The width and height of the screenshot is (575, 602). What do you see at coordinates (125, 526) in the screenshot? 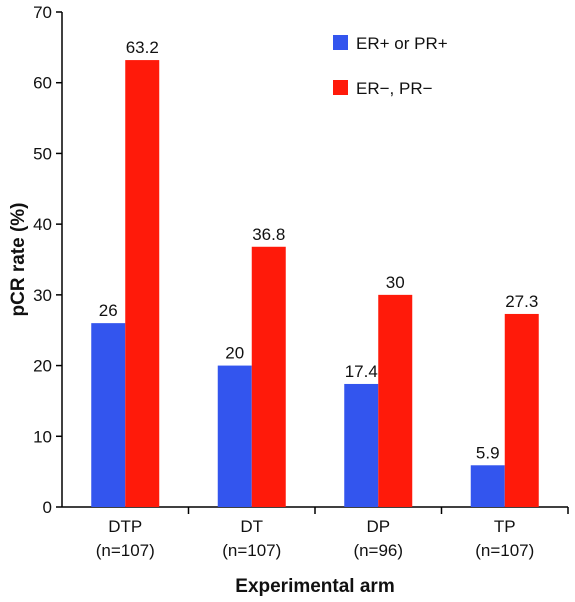
I see `category-label: DTP` at bounding box center [125, 526].